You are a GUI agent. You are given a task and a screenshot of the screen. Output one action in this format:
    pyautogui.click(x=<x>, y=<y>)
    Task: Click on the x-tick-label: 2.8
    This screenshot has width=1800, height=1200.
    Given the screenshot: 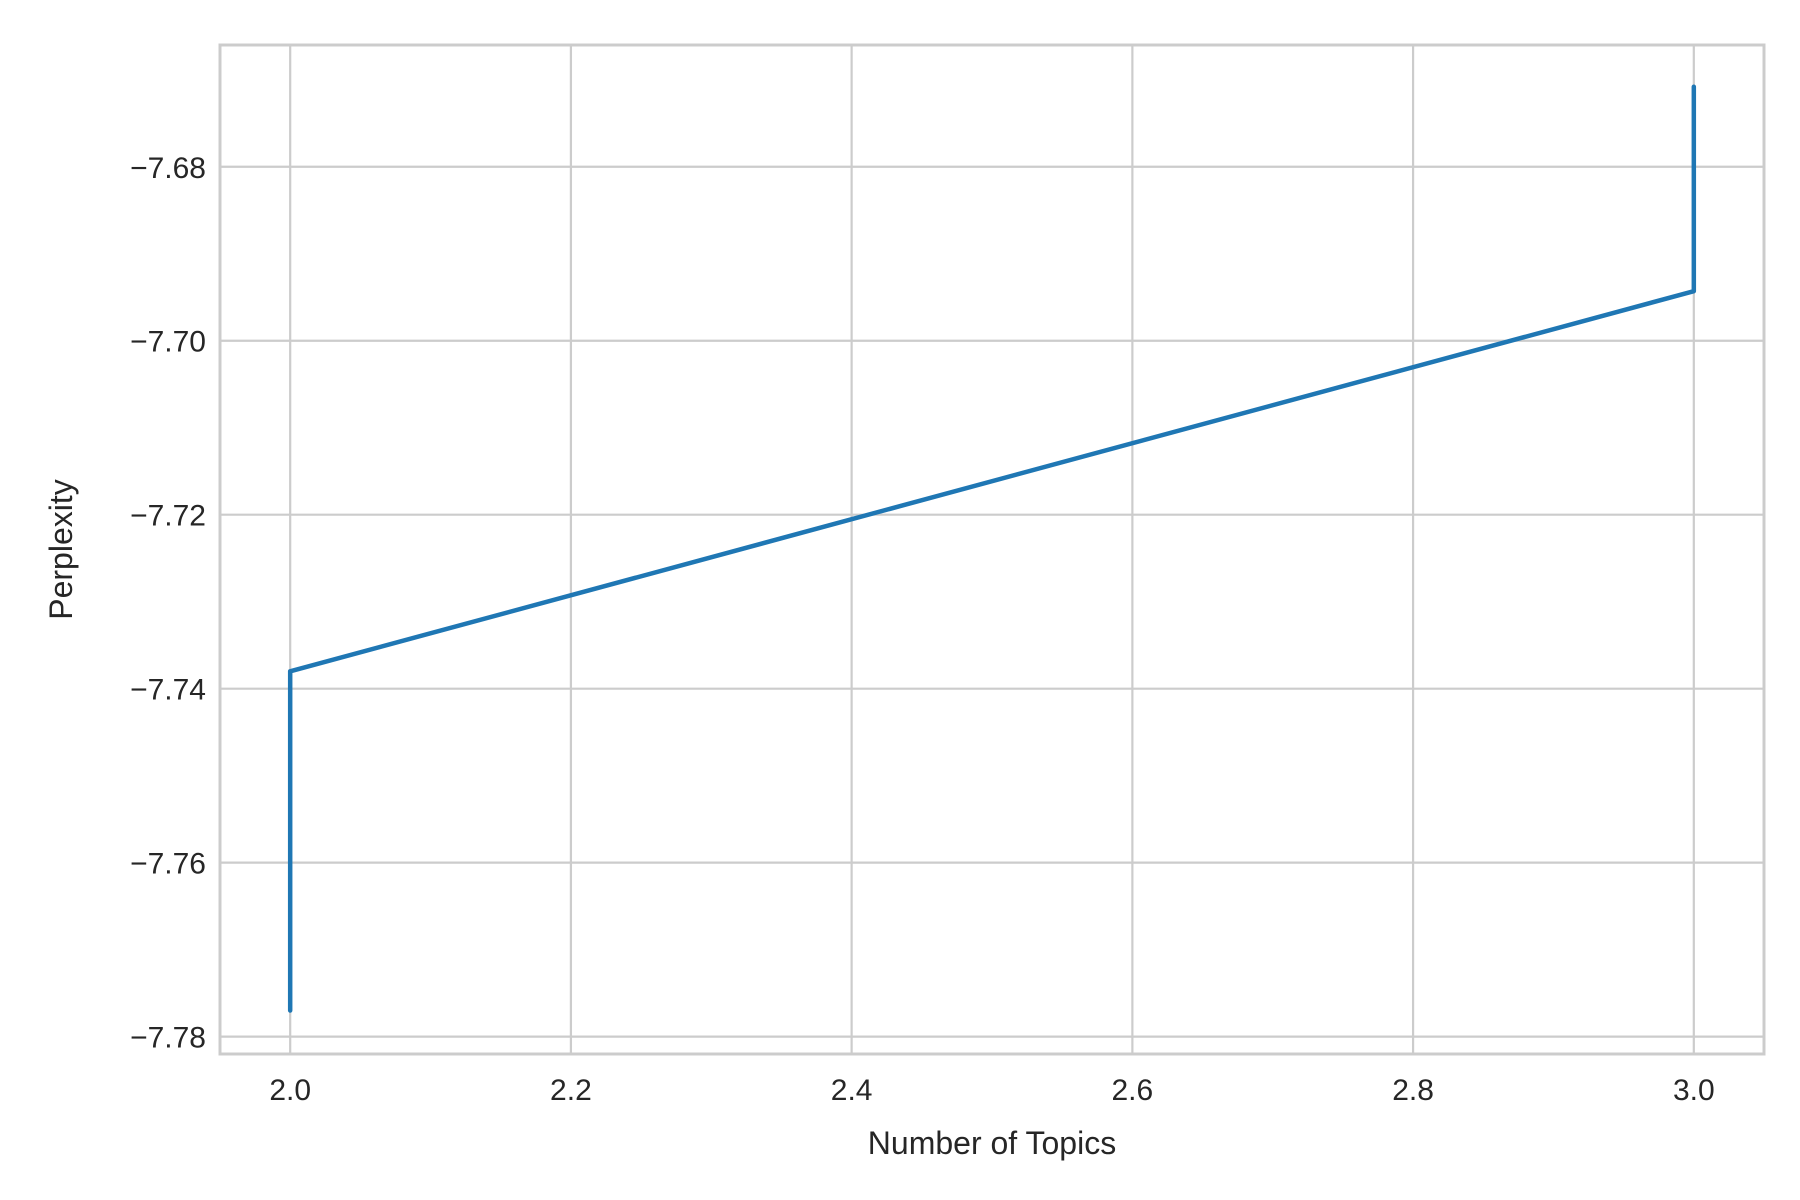 What is the action you would take?
    pyautogui.click(x=1413, y=1090)
    